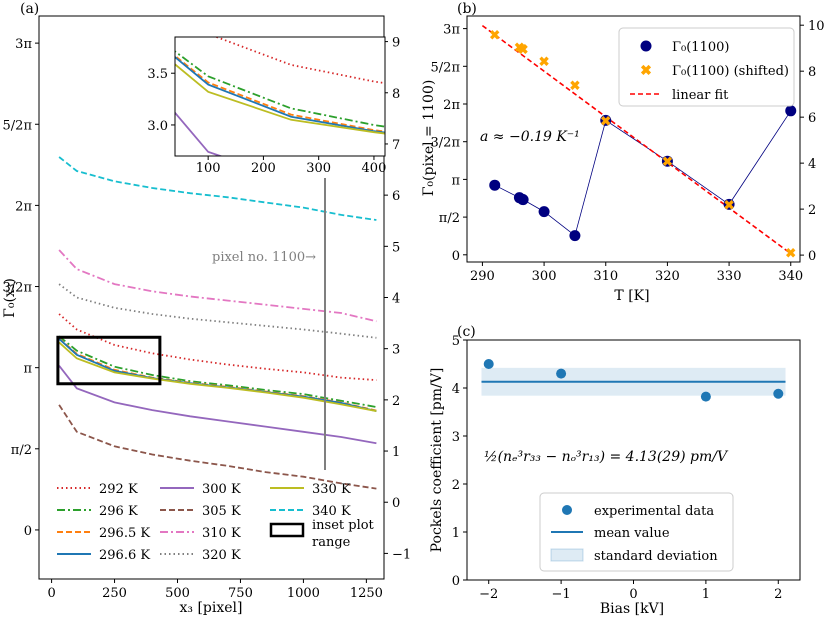  I want to click on legend-label-gamma: Γ₀(1100), so click(700, 47).